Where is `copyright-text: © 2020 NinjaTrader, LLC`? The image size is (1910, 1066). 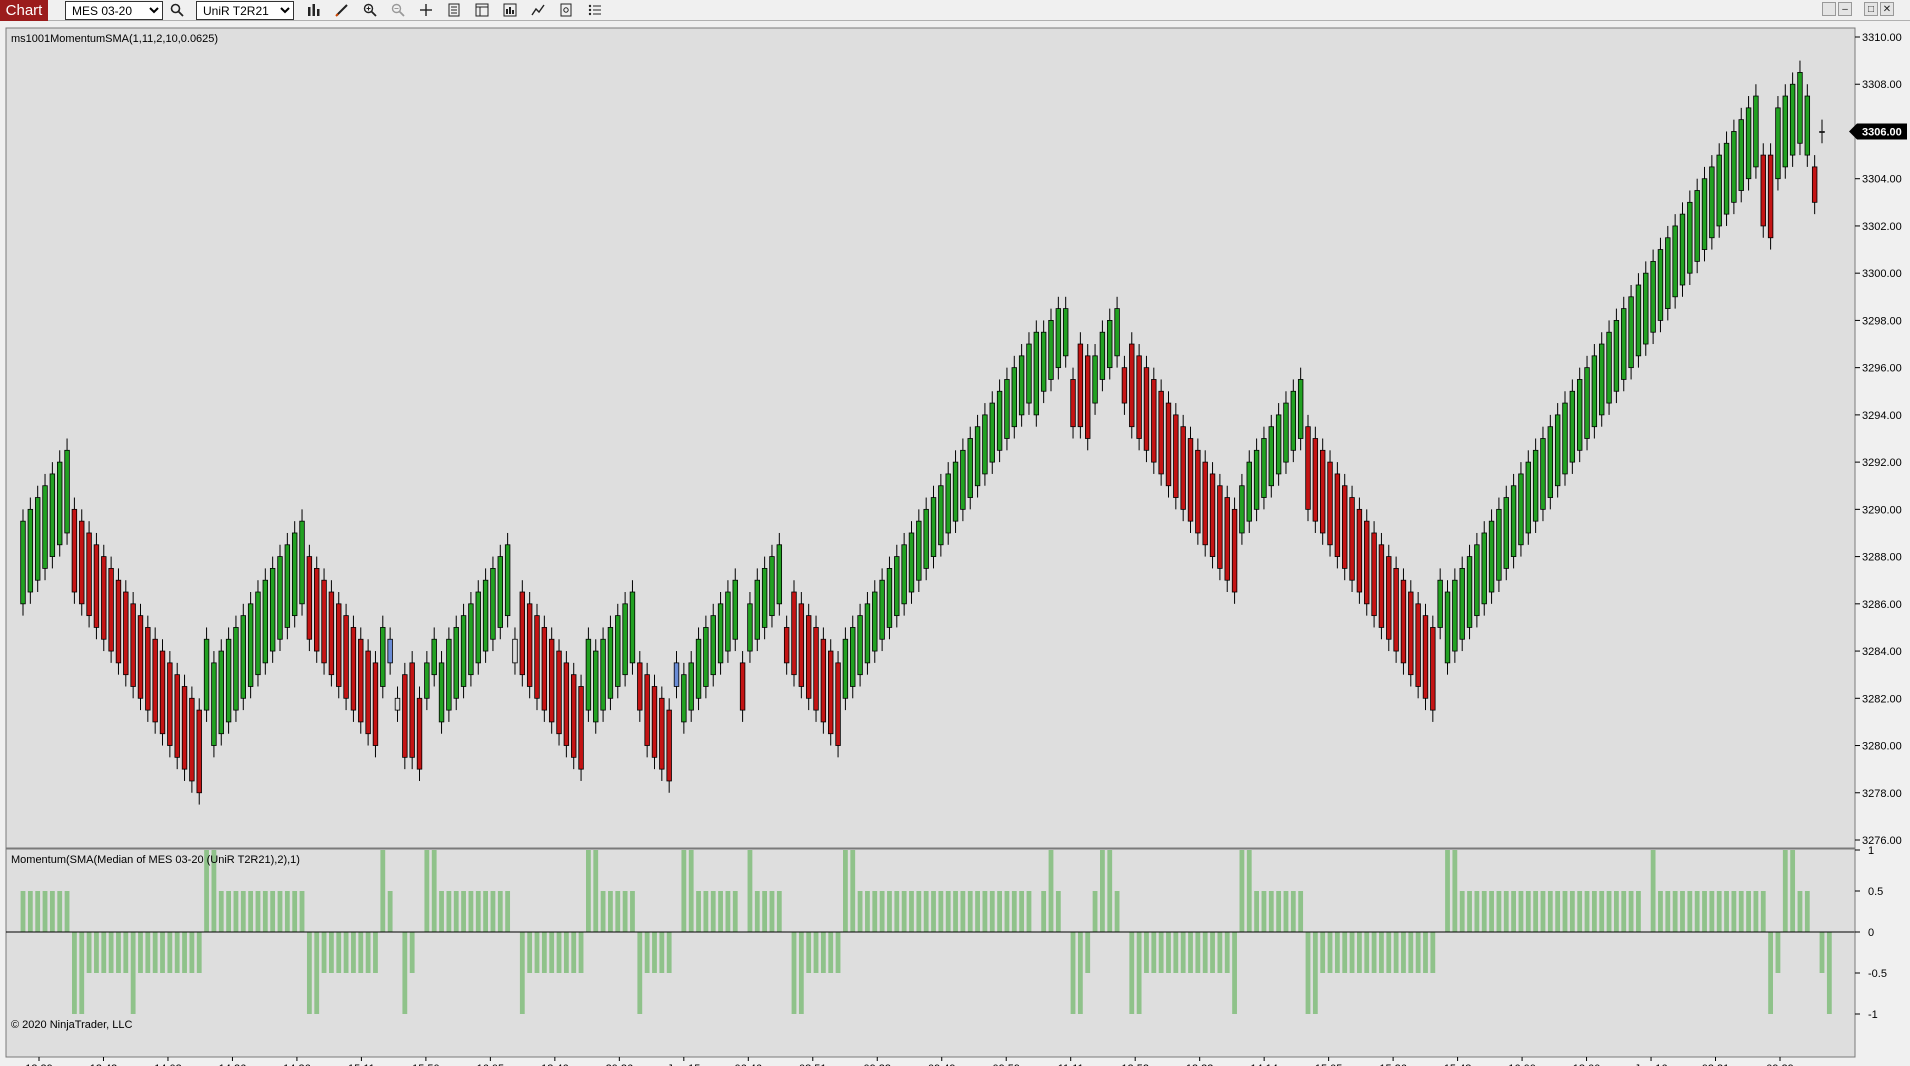
copyright-text: © 2020 NinjaTrader, LLC is located at coordinates (71, 1025).